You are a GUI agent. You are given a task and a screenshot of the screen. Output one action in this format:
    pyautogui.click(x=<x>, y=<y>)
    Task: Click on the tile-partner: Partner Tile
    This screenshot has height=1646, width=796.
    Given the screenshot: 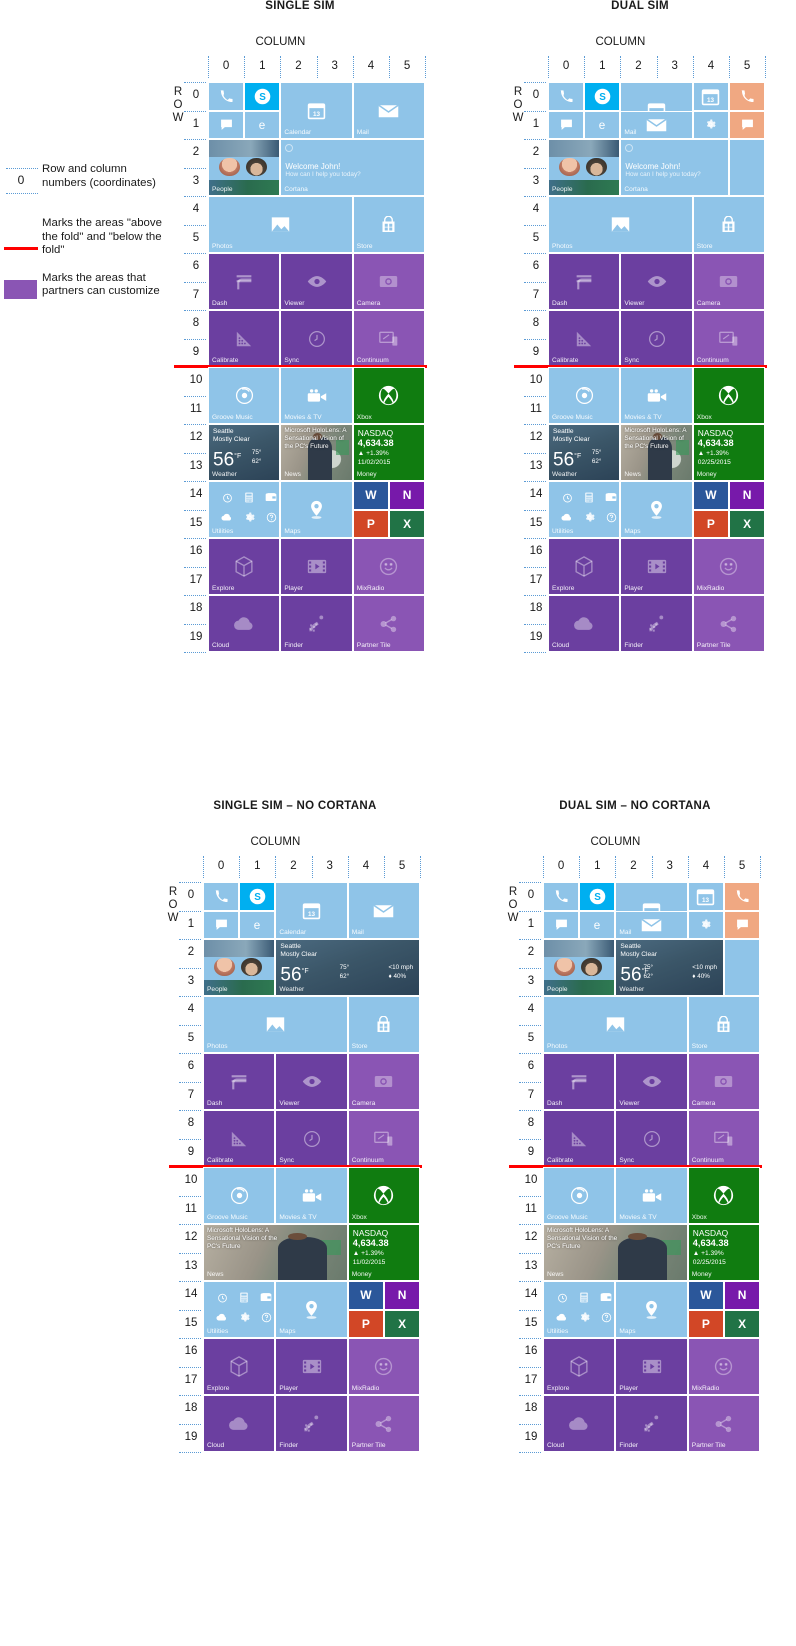 What is the action you would take?
    pyautogui.click(x=724, y=1423)
    